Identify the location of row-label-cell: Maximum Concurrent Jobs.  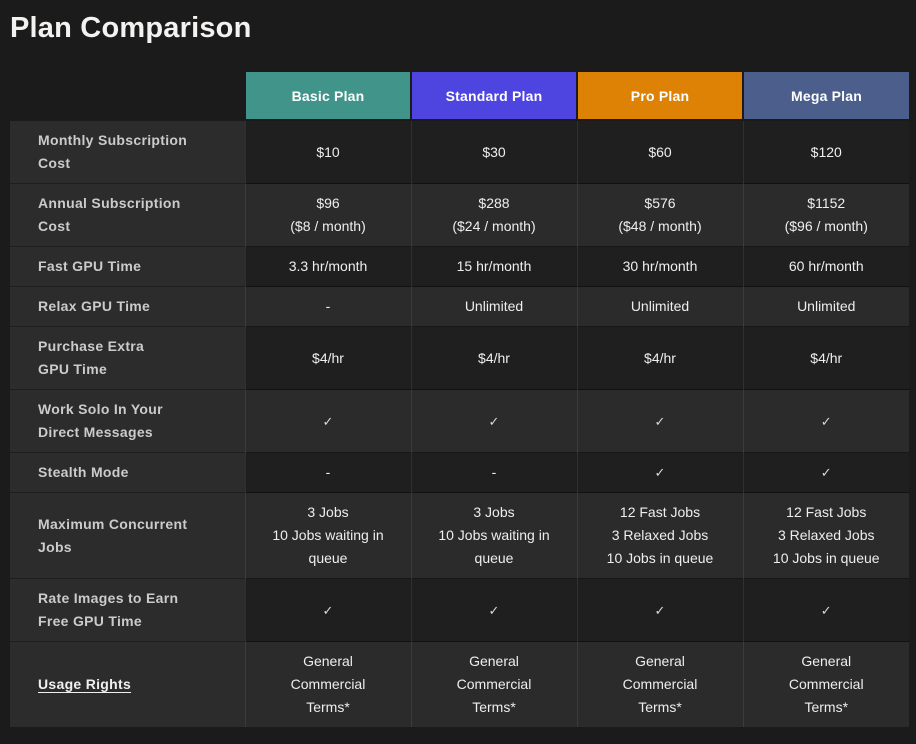
(127, 535).